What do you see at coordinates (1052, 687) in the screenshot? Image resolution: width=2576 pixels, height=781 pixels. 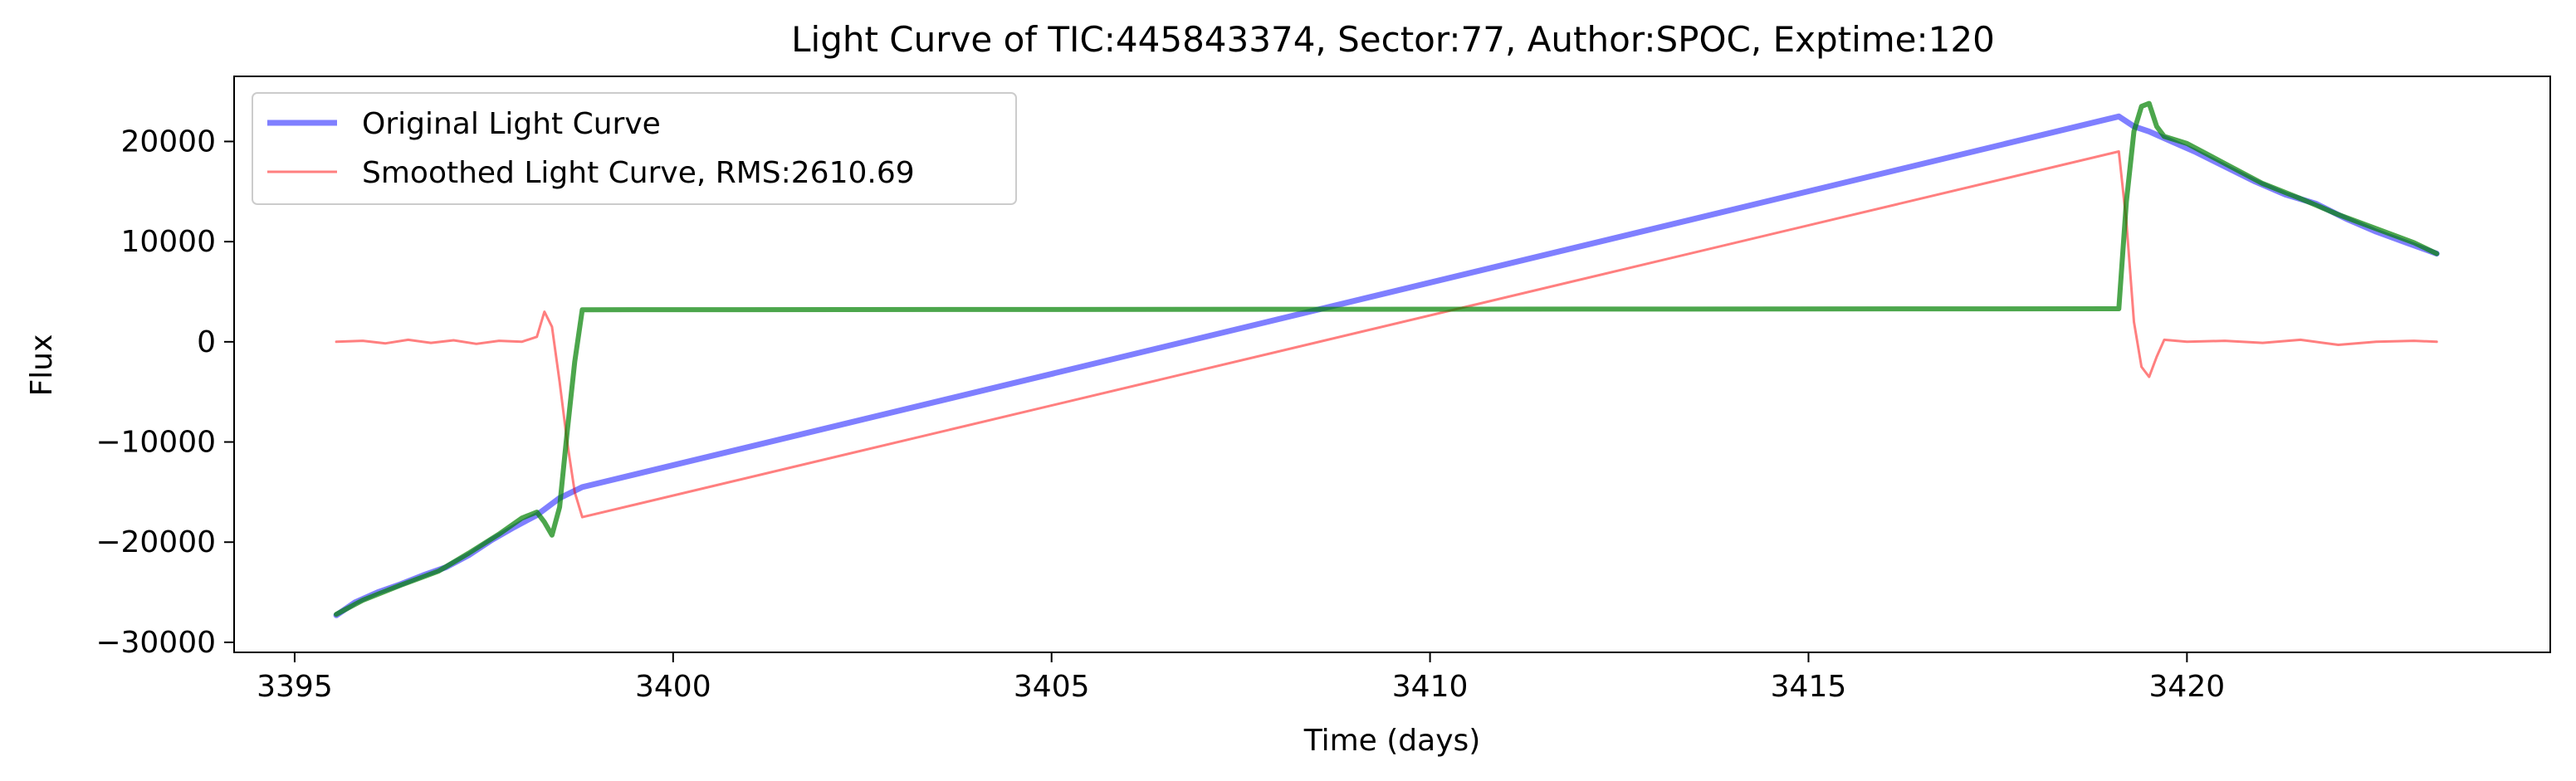 I see `x-tick-label: 3405` at bounding box center [1052, 687].